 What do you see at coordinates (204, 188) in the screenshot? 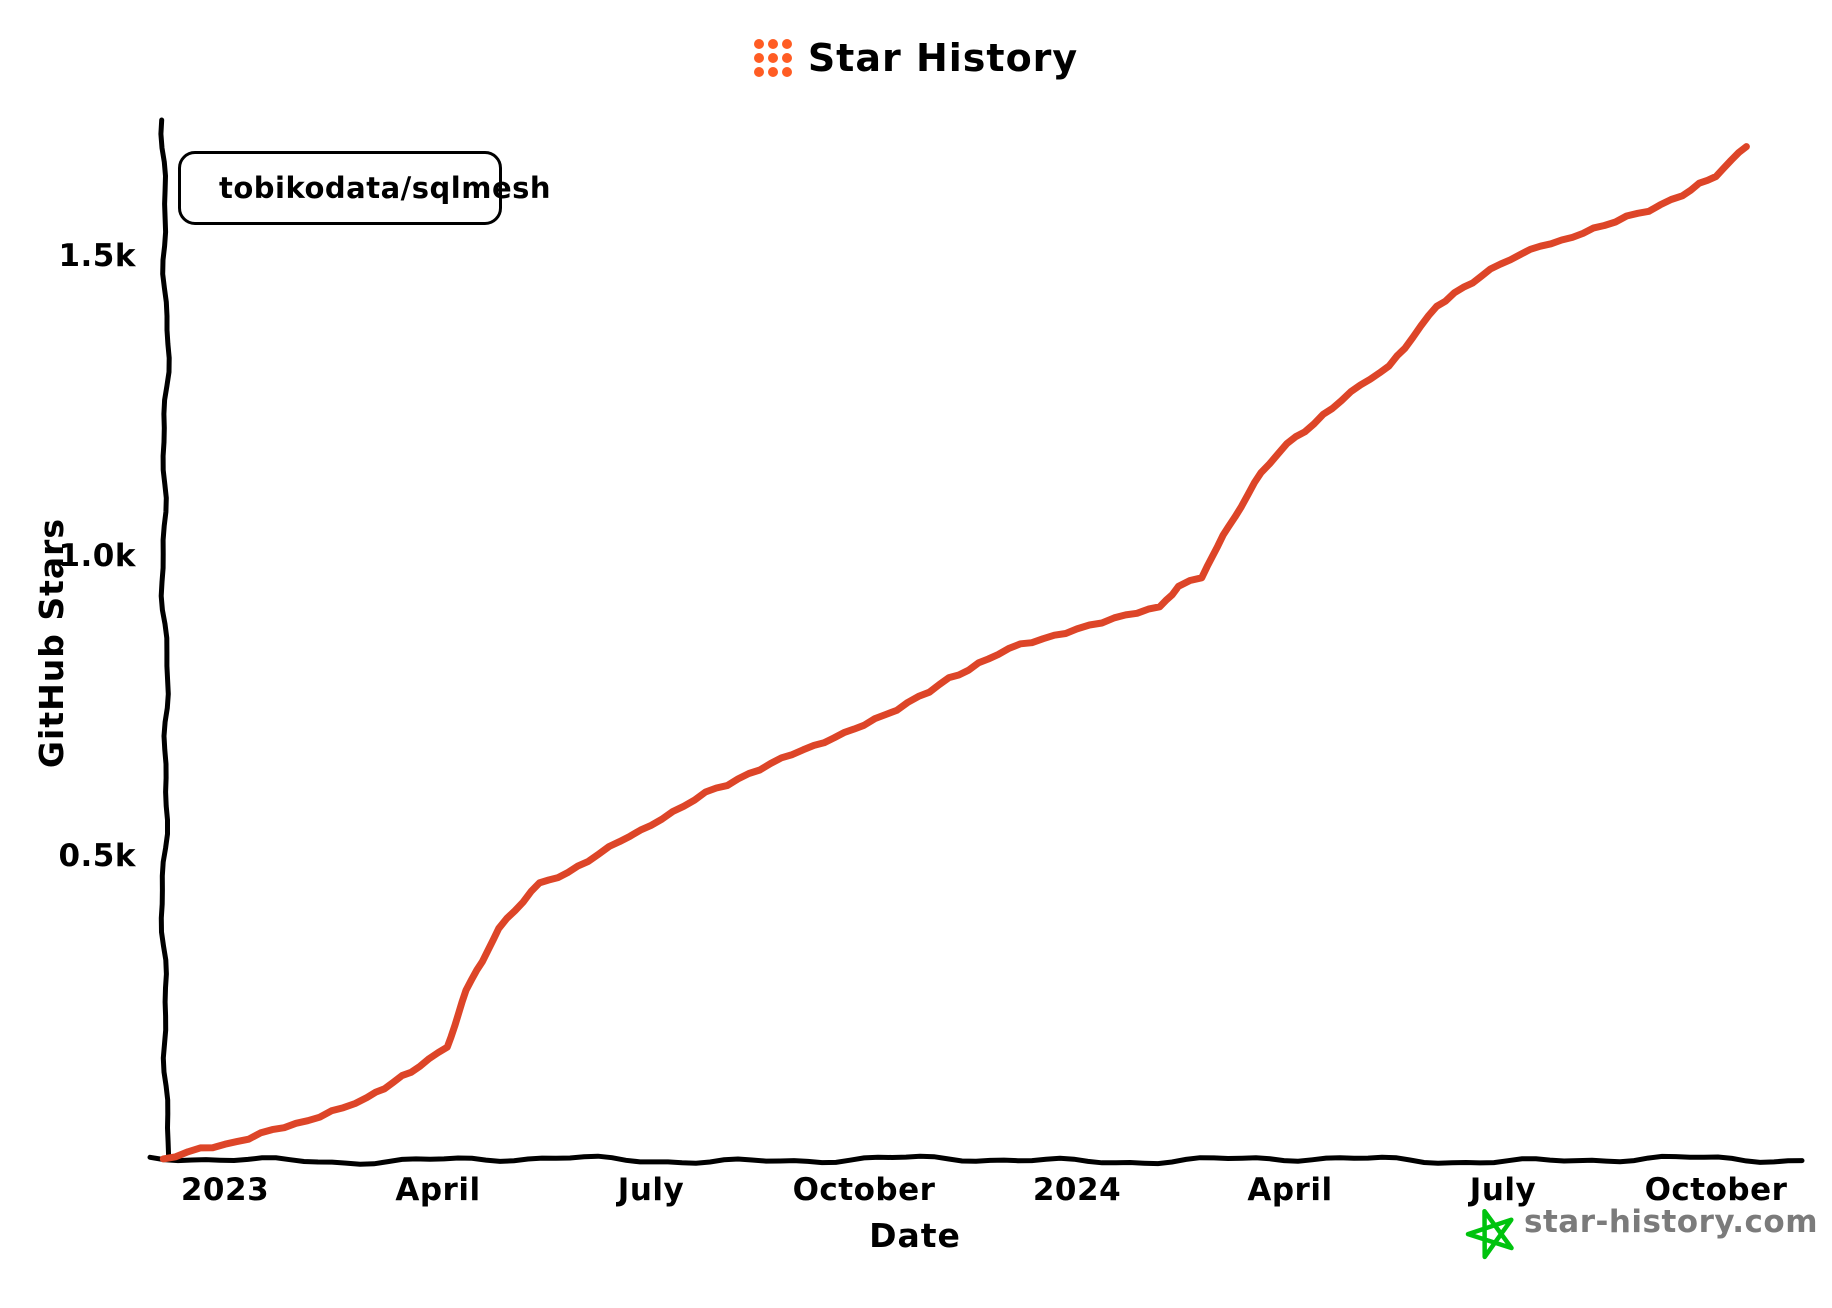
I see `legend-marker-icon` at bounding box center [204, 188].